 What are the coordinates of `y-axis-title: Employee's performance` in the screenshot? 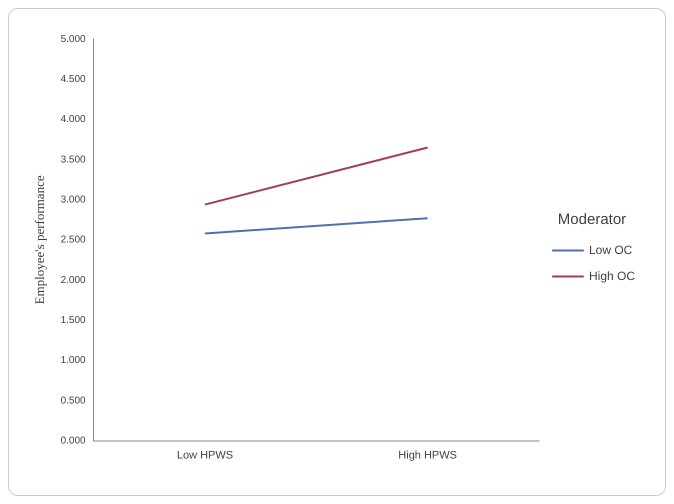 It's located at (40, 239).